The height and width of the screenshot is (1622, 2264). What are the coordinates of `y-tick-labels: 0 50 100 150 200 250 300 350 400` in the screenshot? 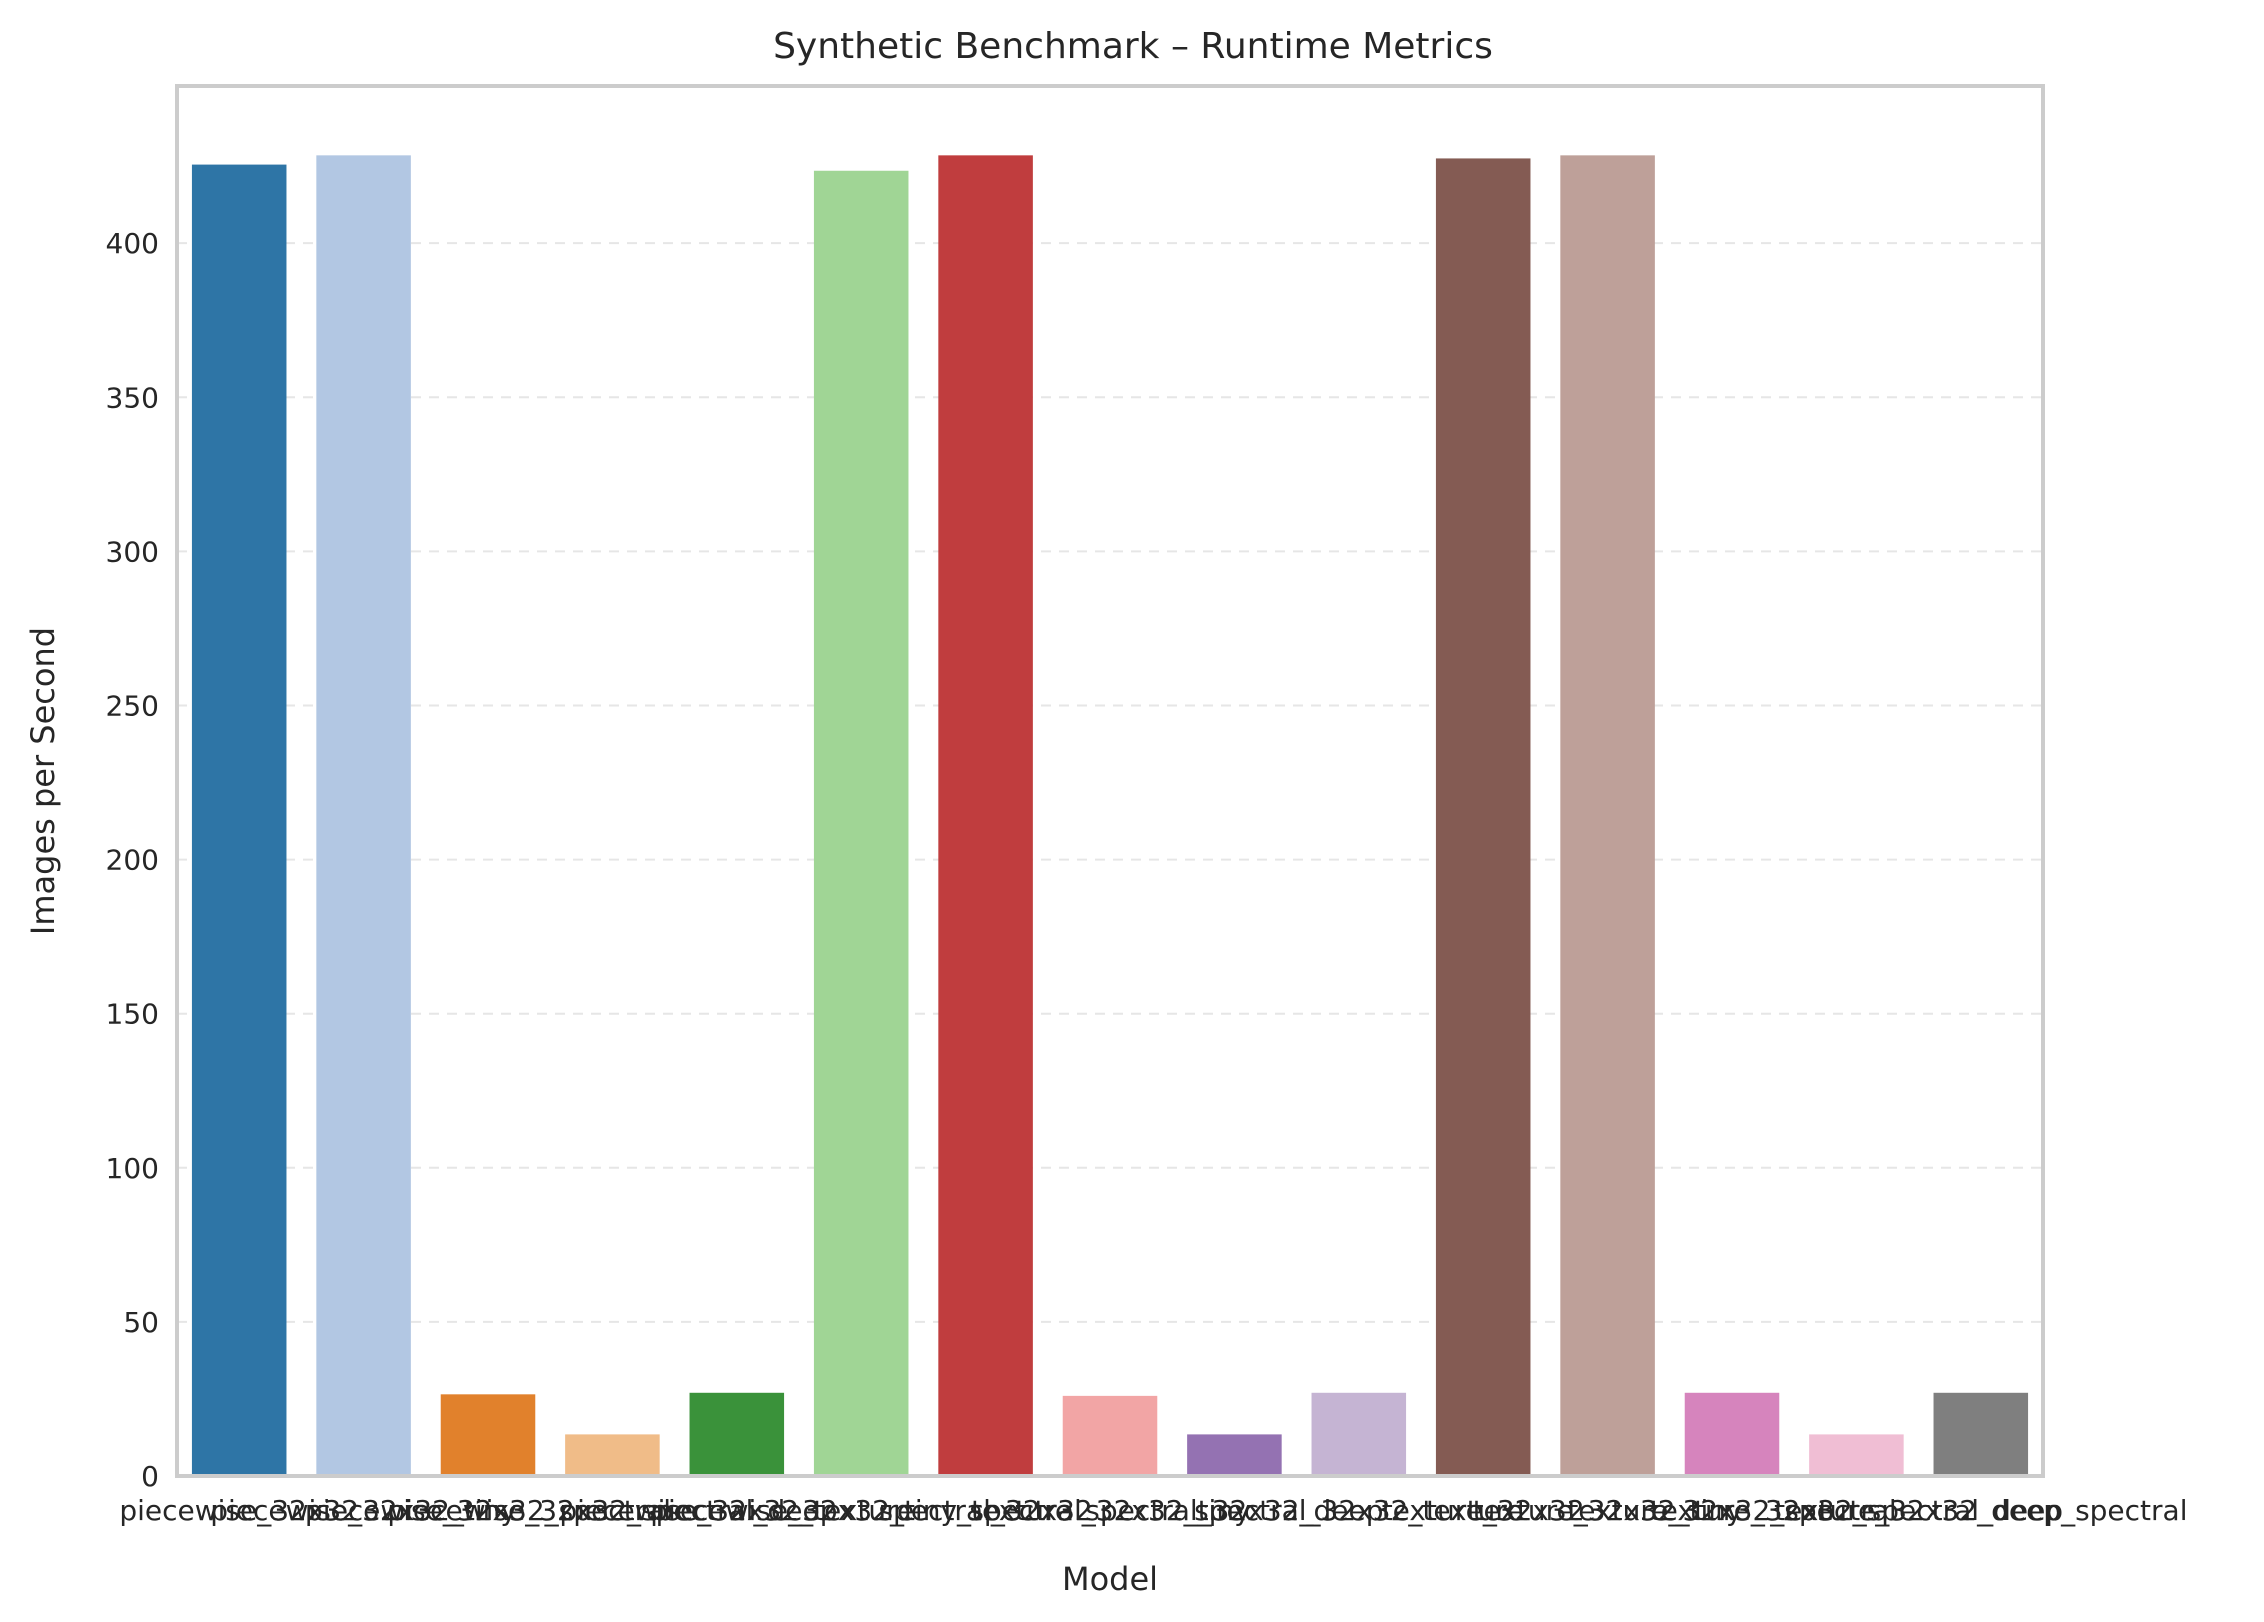 It's located at (132, 860).